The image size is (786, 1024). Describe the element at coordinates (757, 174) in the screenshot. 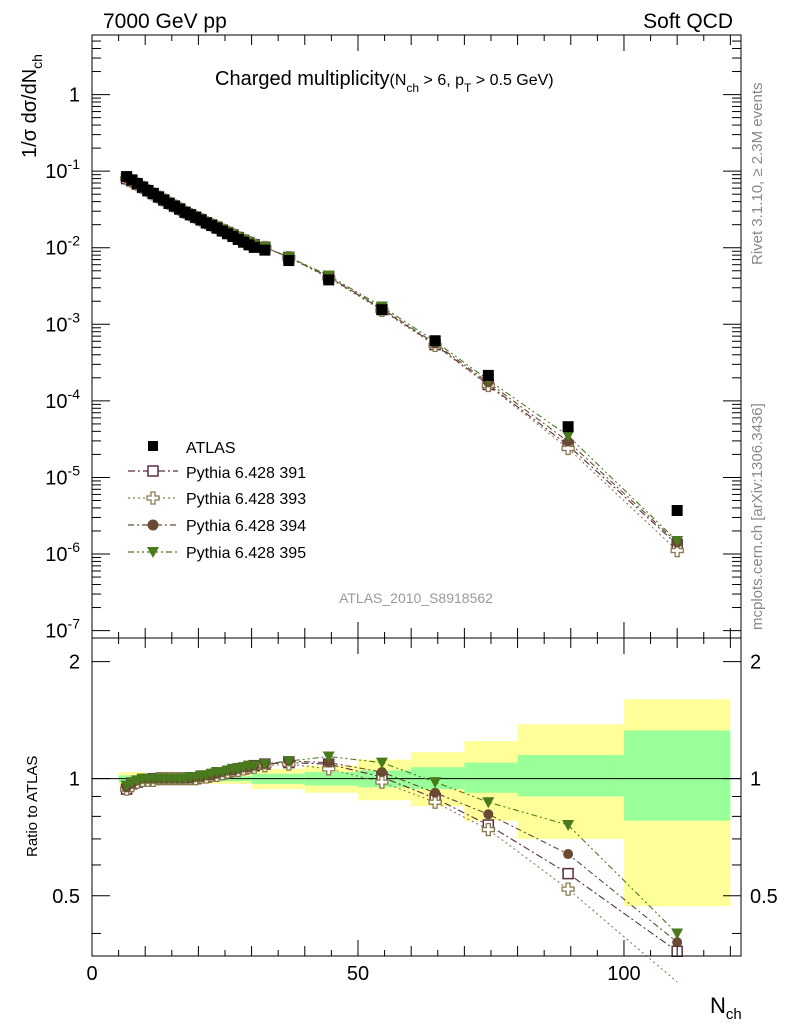

I see `rivet-version-label: Rivet 3.1.10, ≥ 2.3M events` at that location.